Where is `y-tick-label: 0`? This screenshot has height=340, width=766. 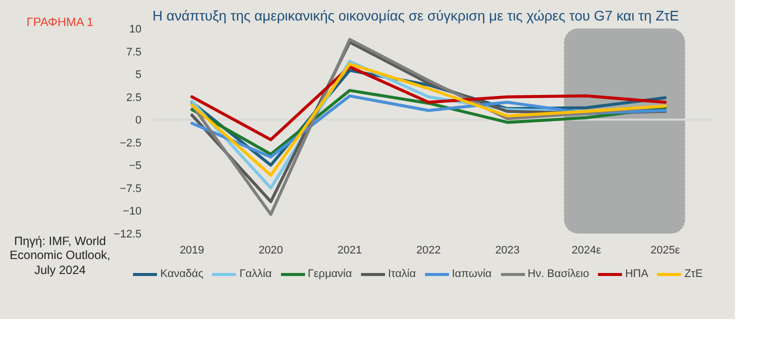 y-tick-label: 0 is located at coordinates (138, 120).